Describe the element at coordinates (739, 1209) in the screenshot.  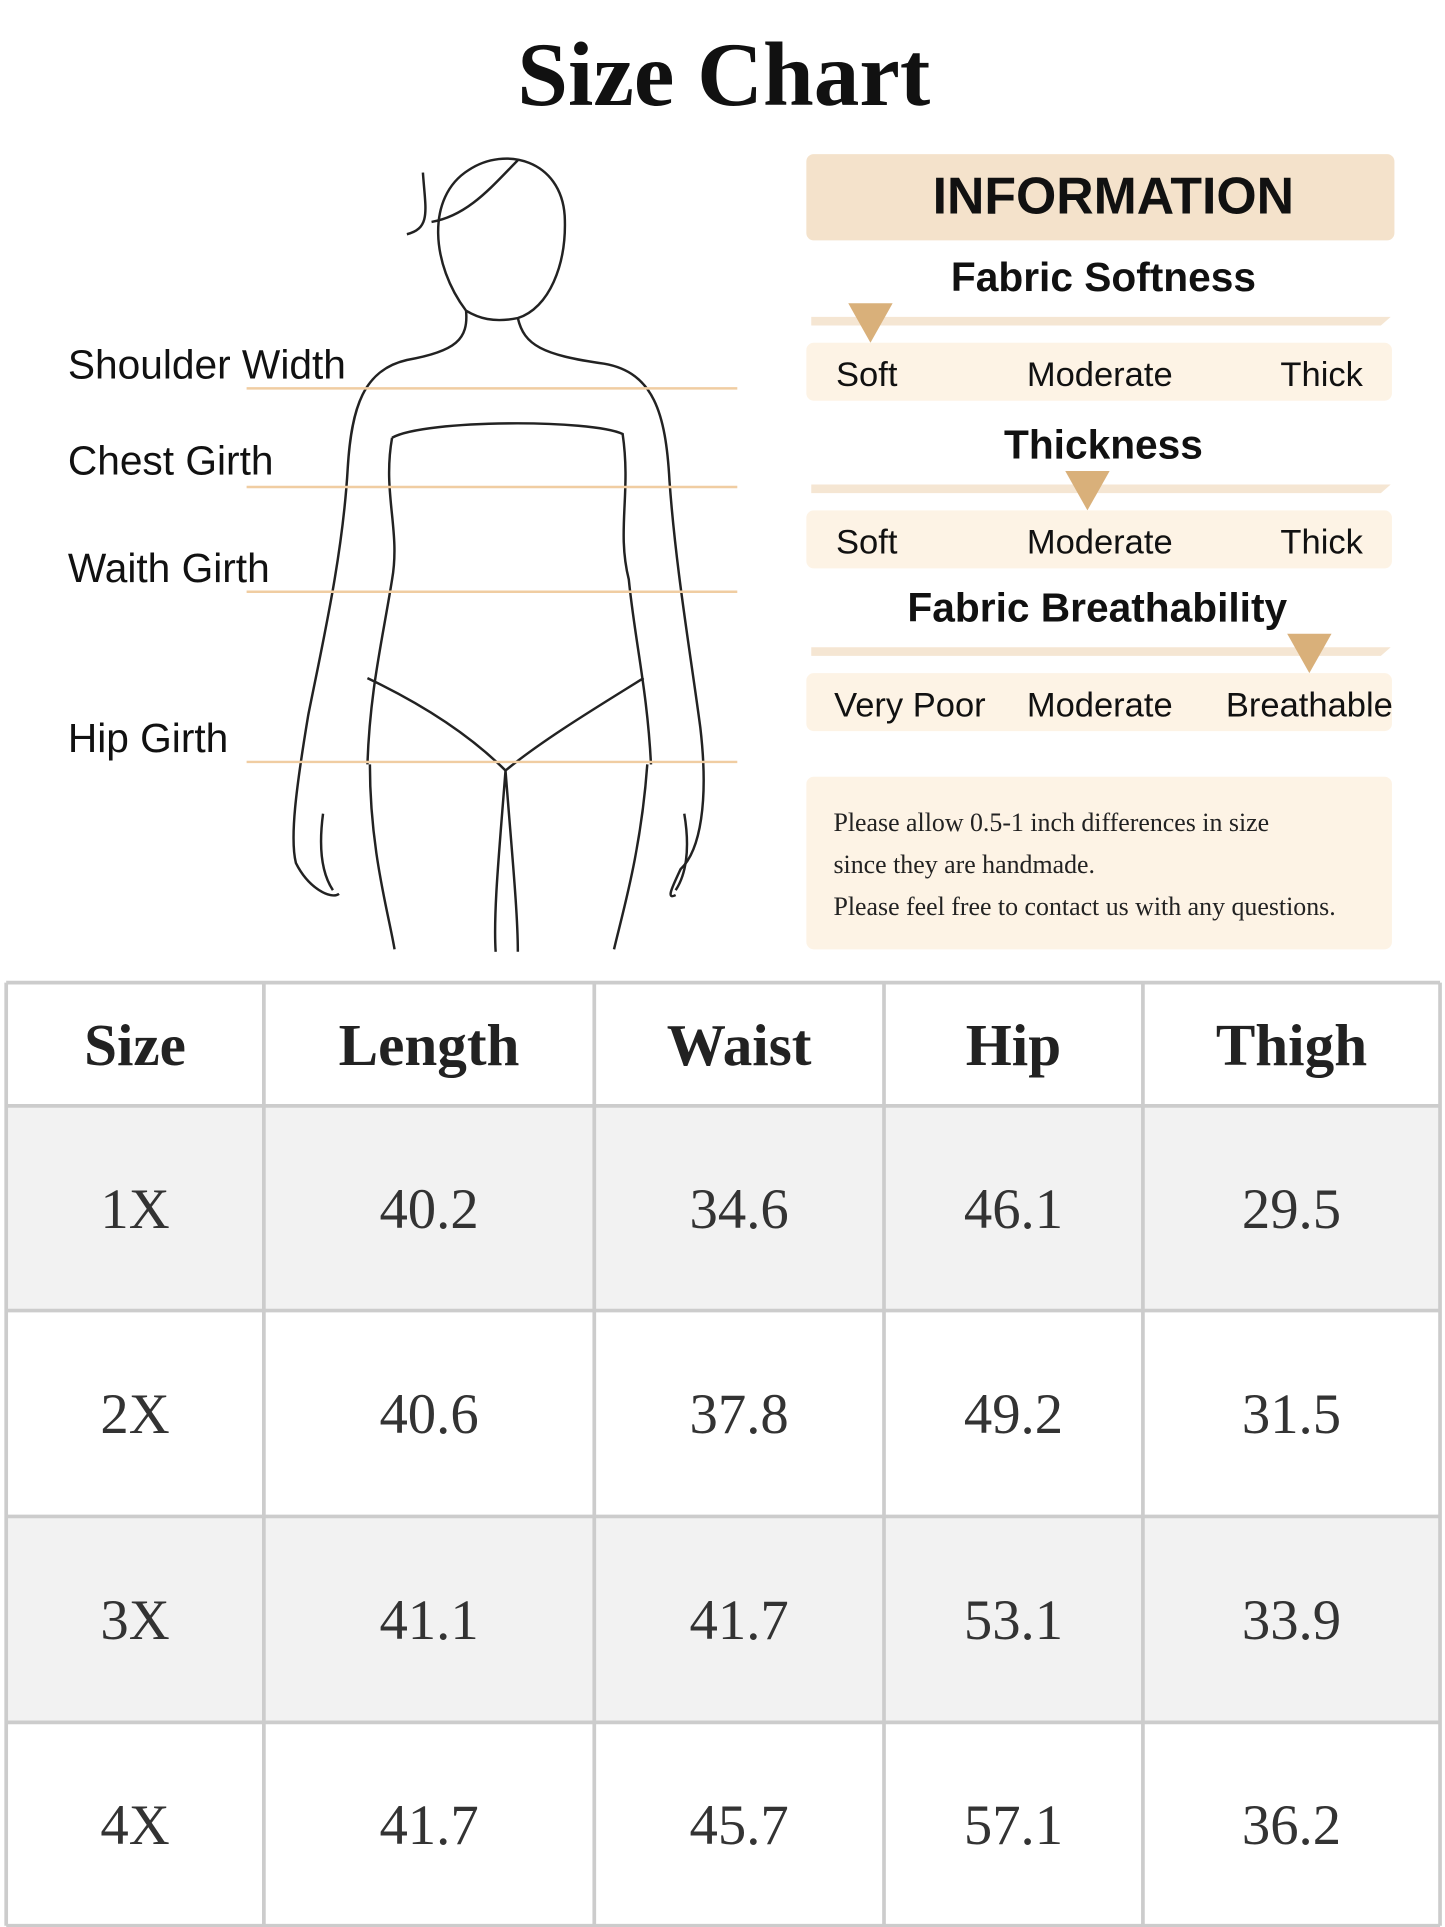
I see `table-cell: 34.6` at that location.